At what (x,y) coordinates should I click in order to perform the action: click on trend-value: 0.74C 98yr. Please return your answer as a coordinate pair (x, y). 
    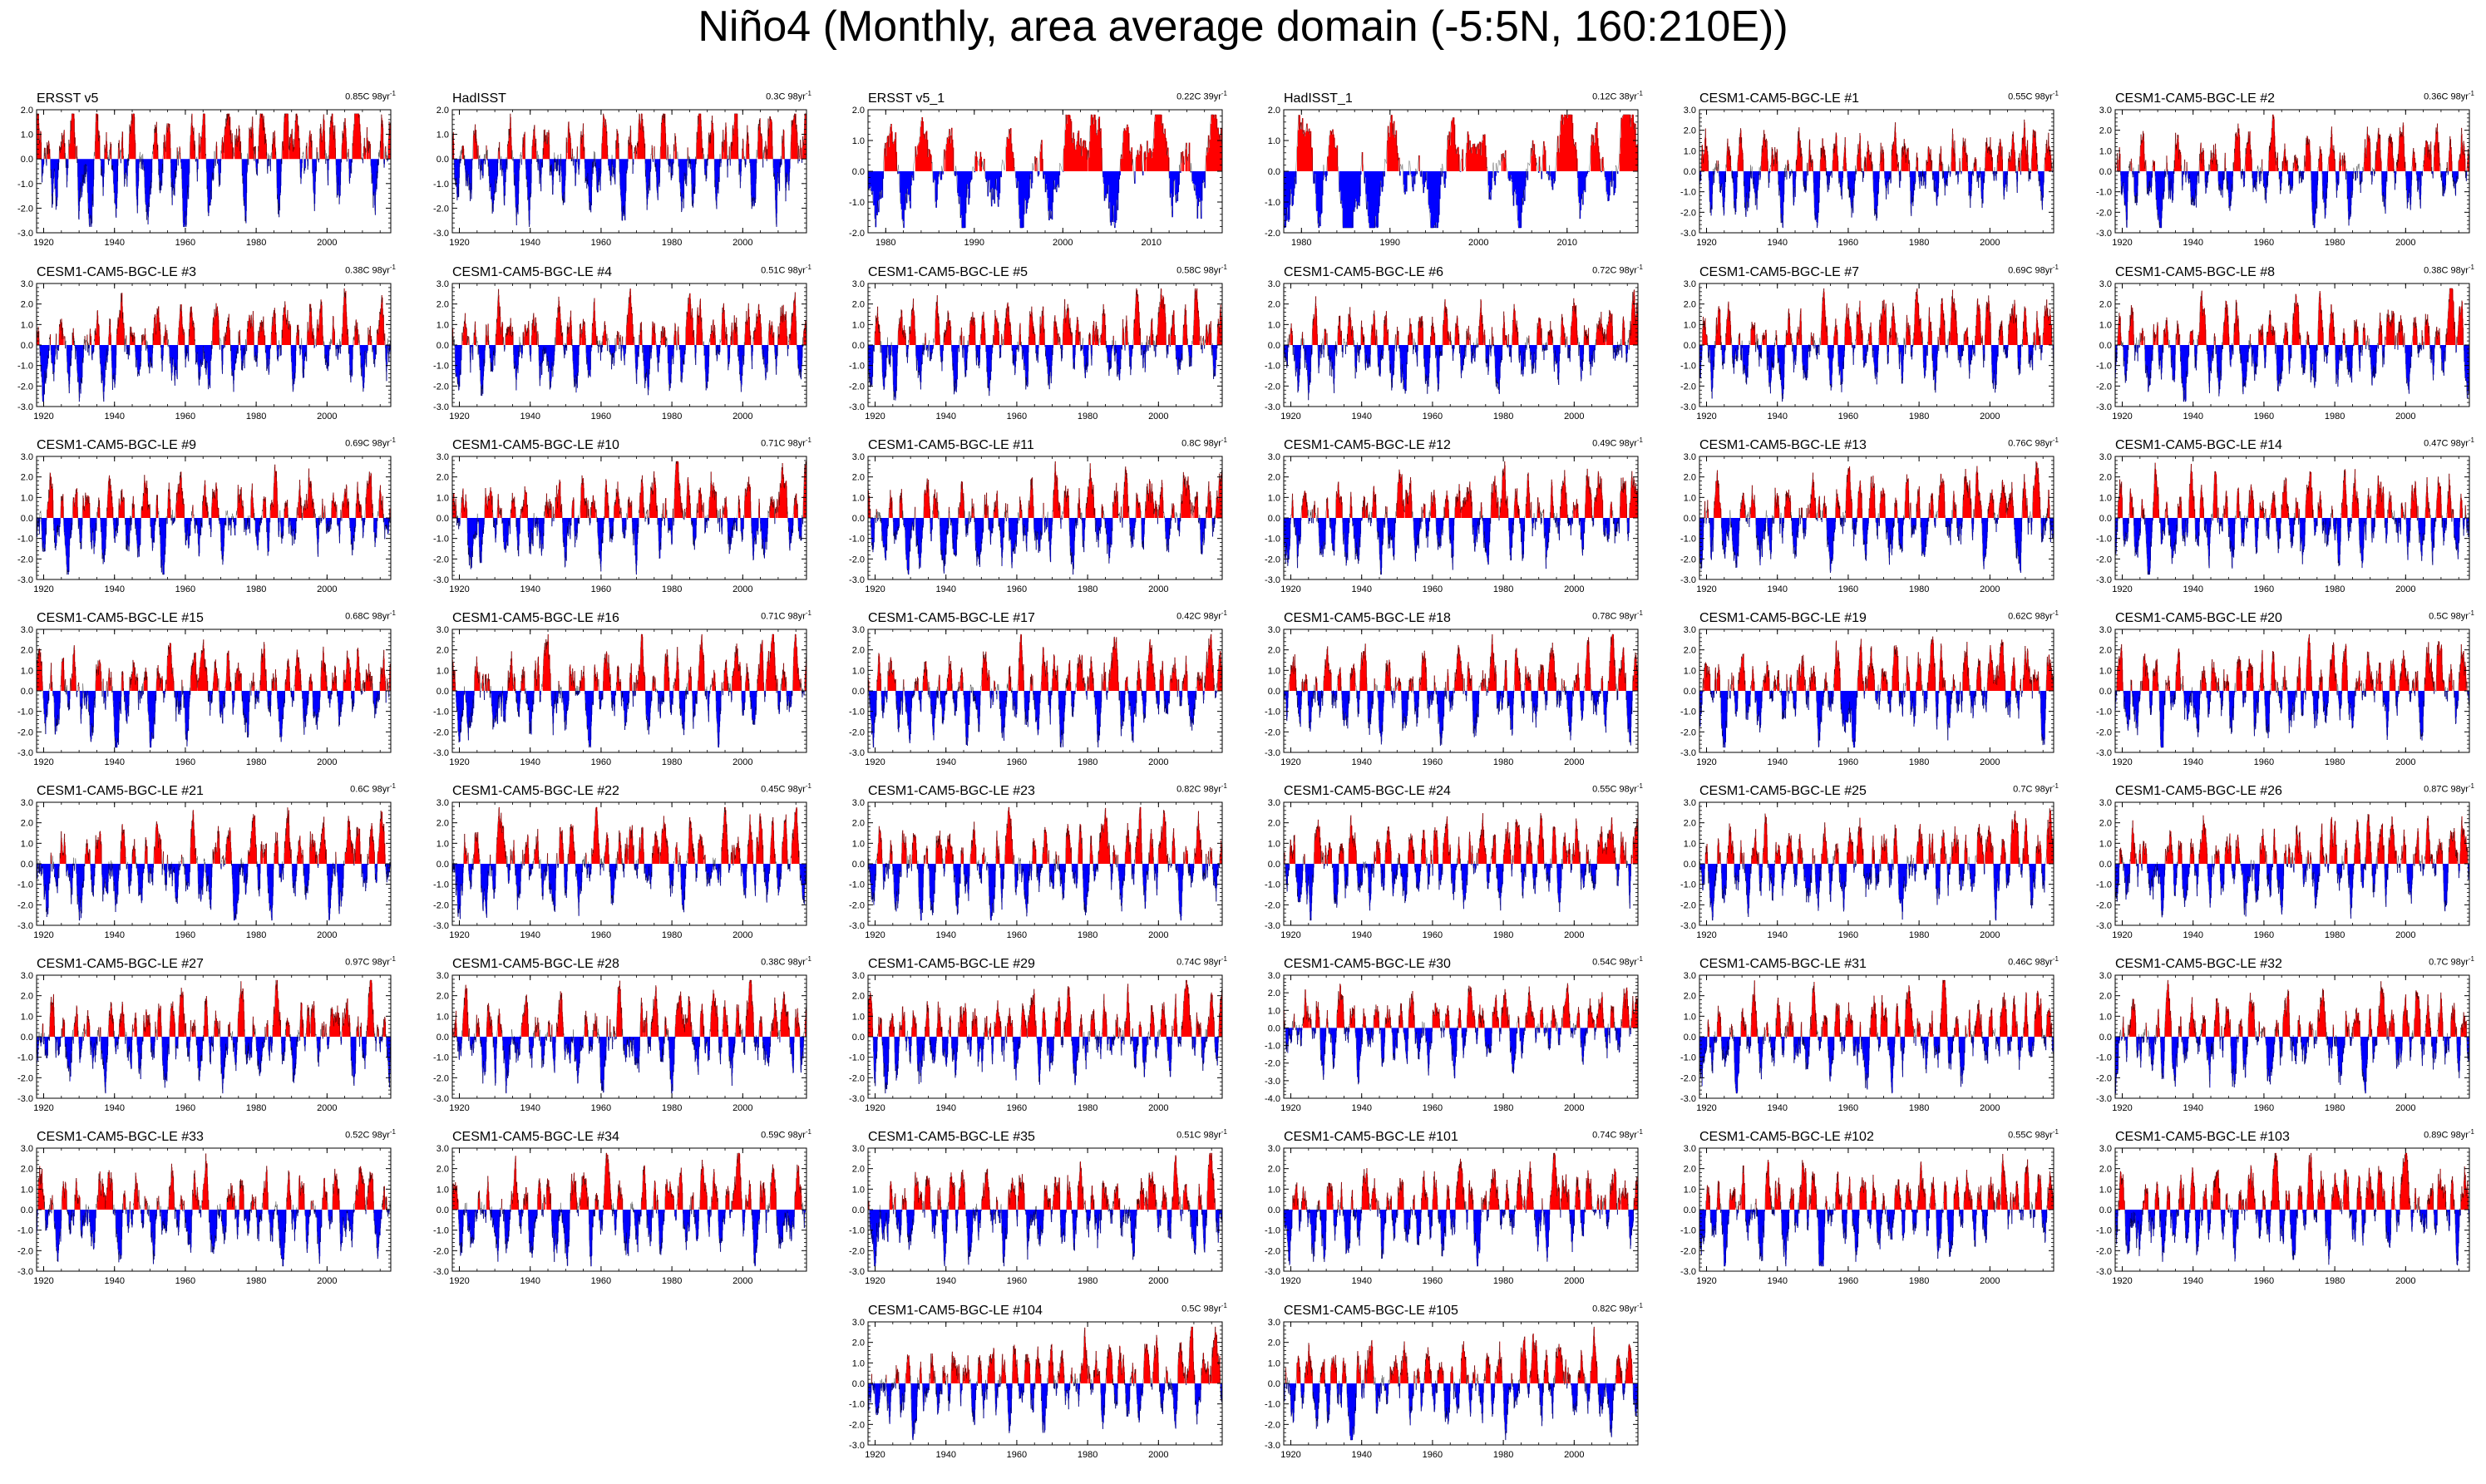
    Looking at the image, I should click on (1198, 962).